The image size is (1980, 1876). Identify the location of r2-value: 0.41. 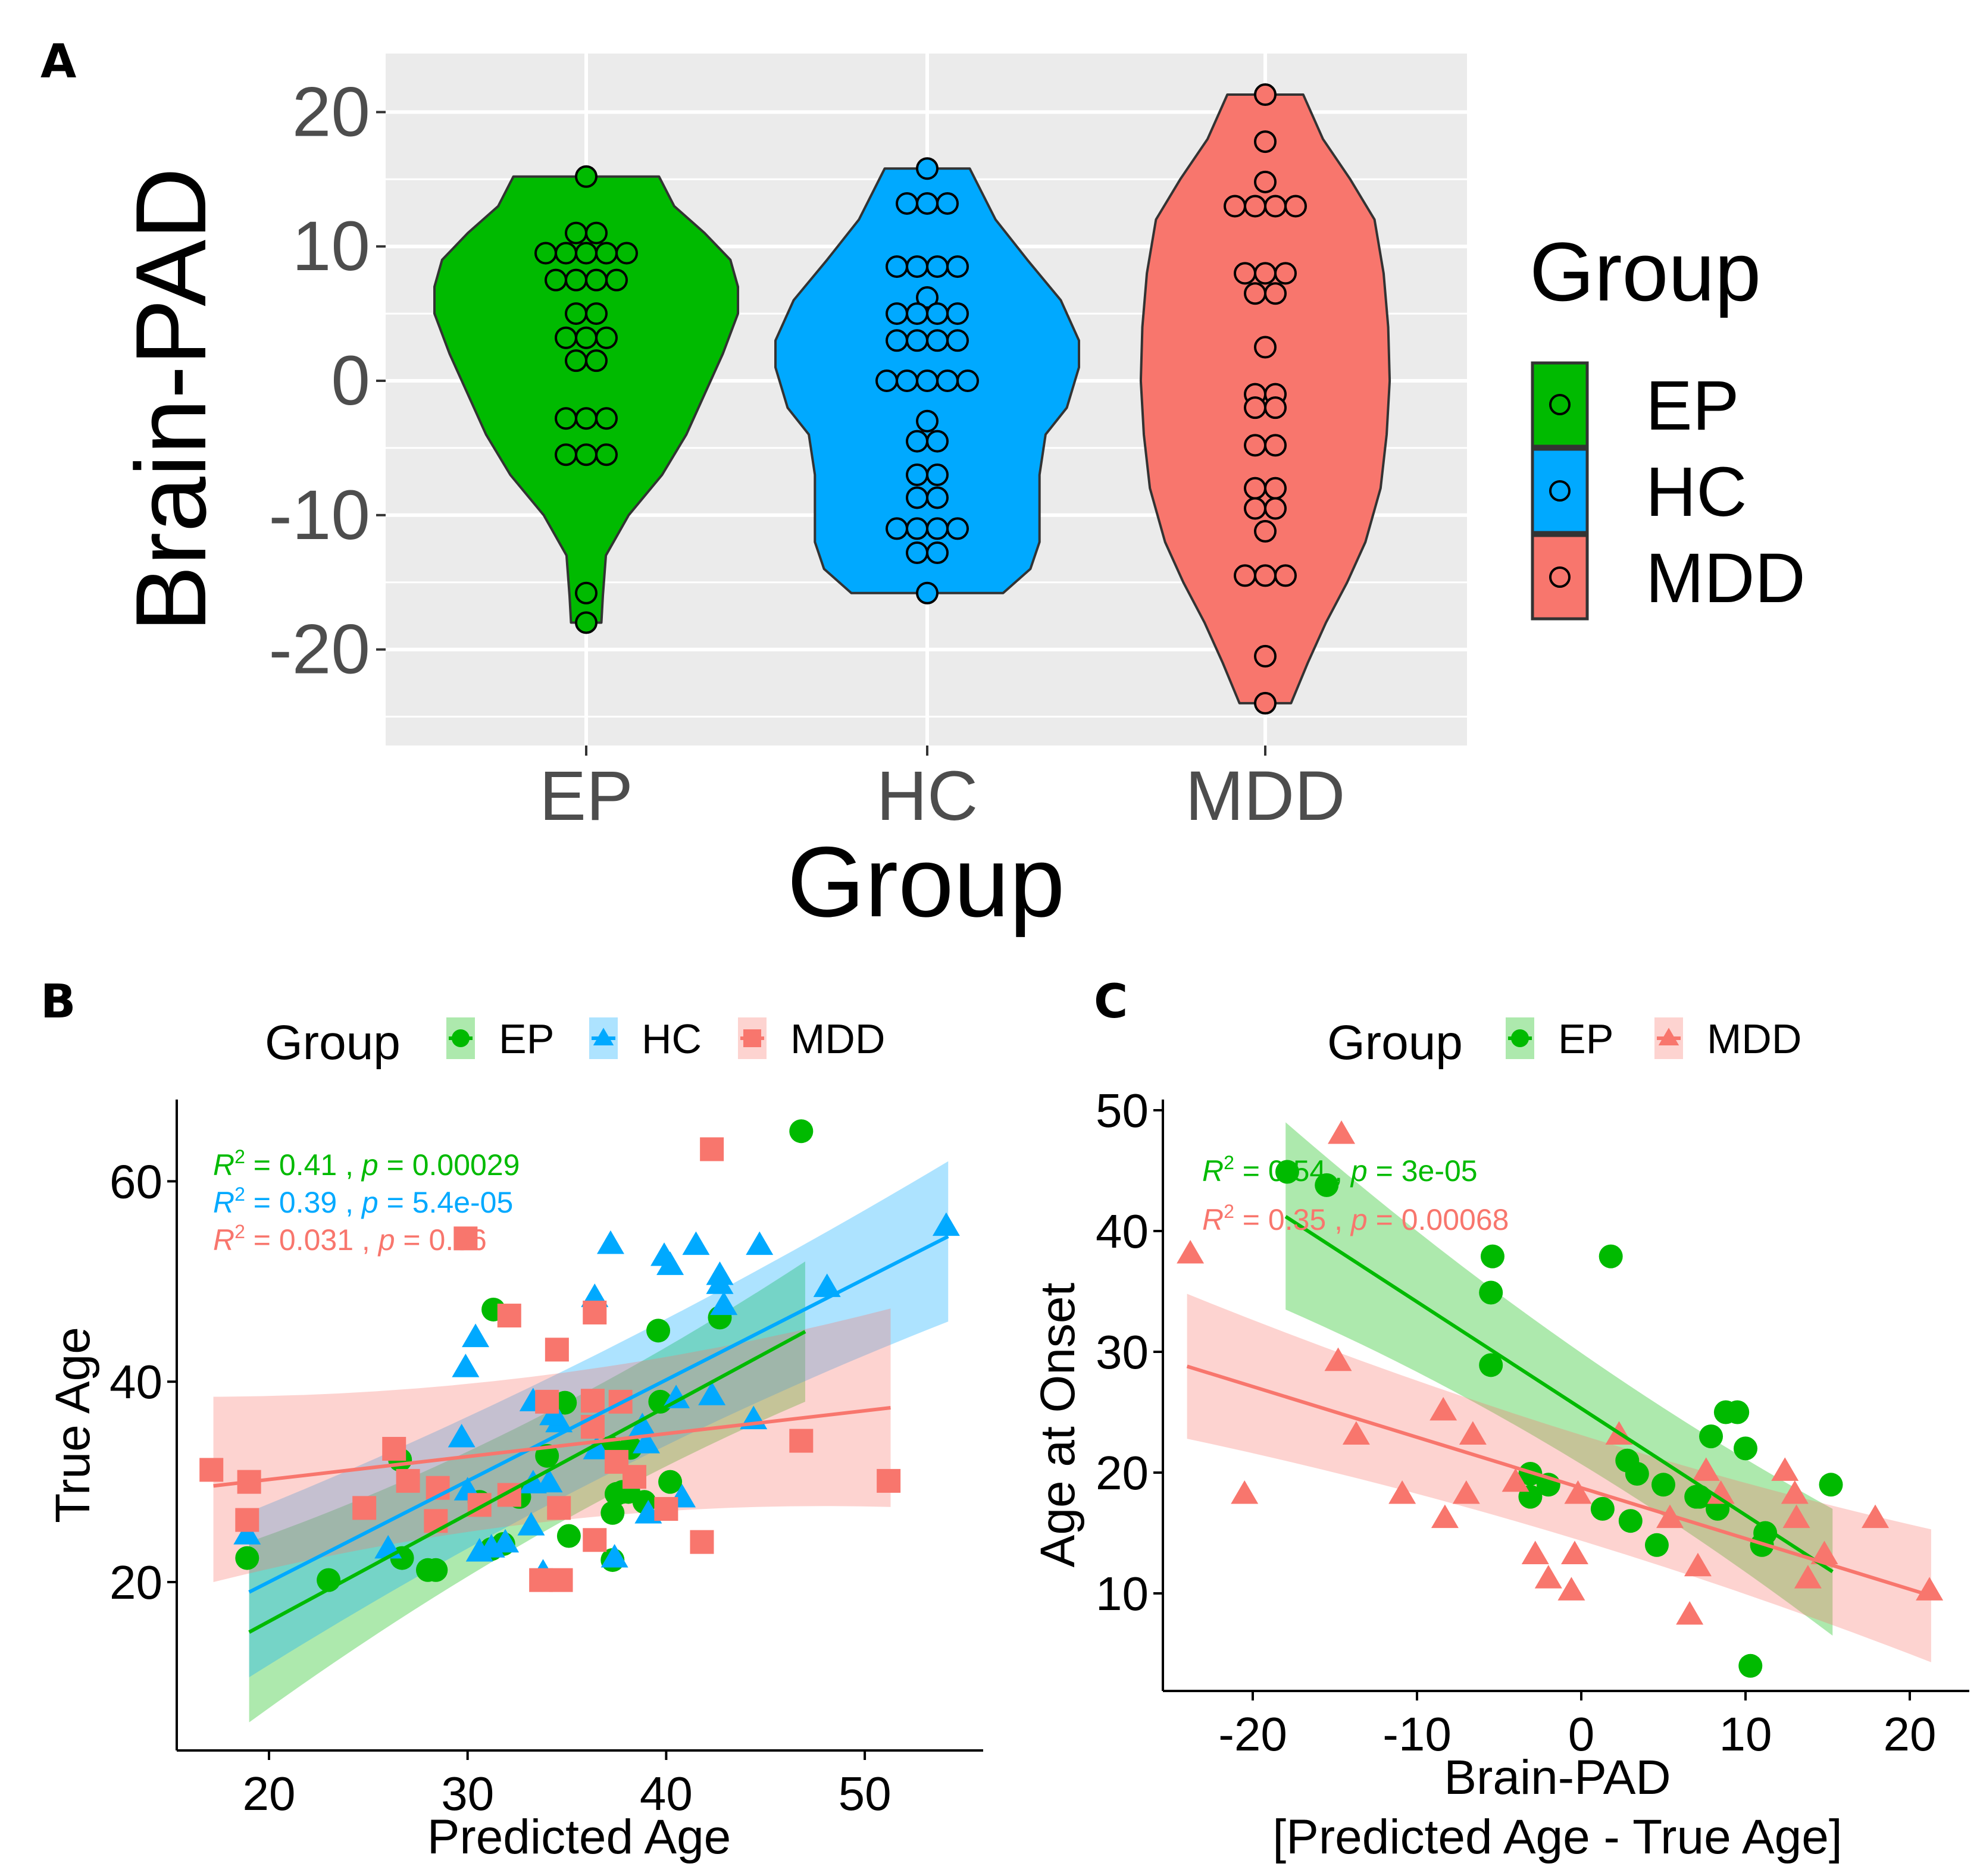
(308, 1165).